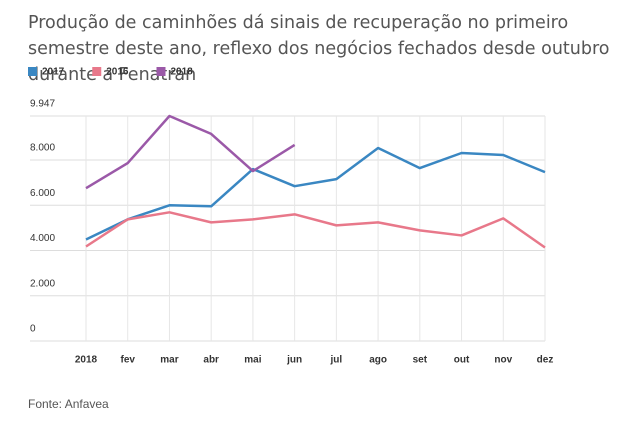 The image size is (644, 421). What do you see at coordinates (182, 72) in the screenshot?
I see `legend-label: 2018` at bounding box center [182, 72].